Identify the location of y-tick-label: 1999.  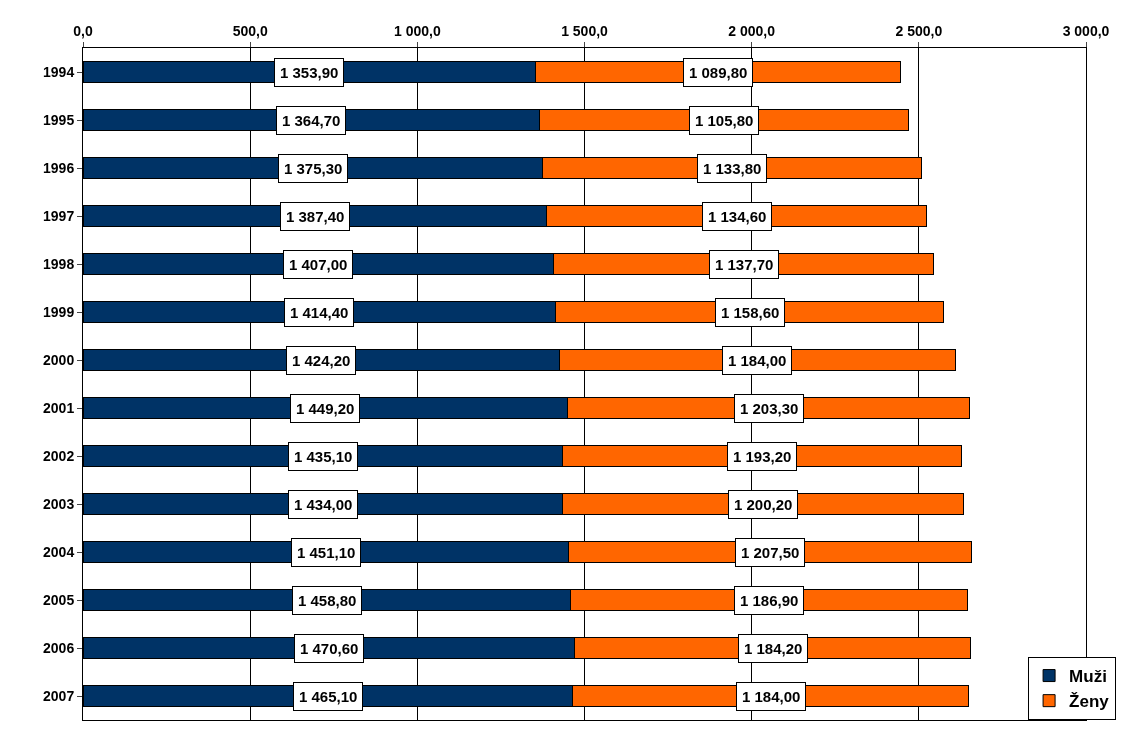
(59, 311).